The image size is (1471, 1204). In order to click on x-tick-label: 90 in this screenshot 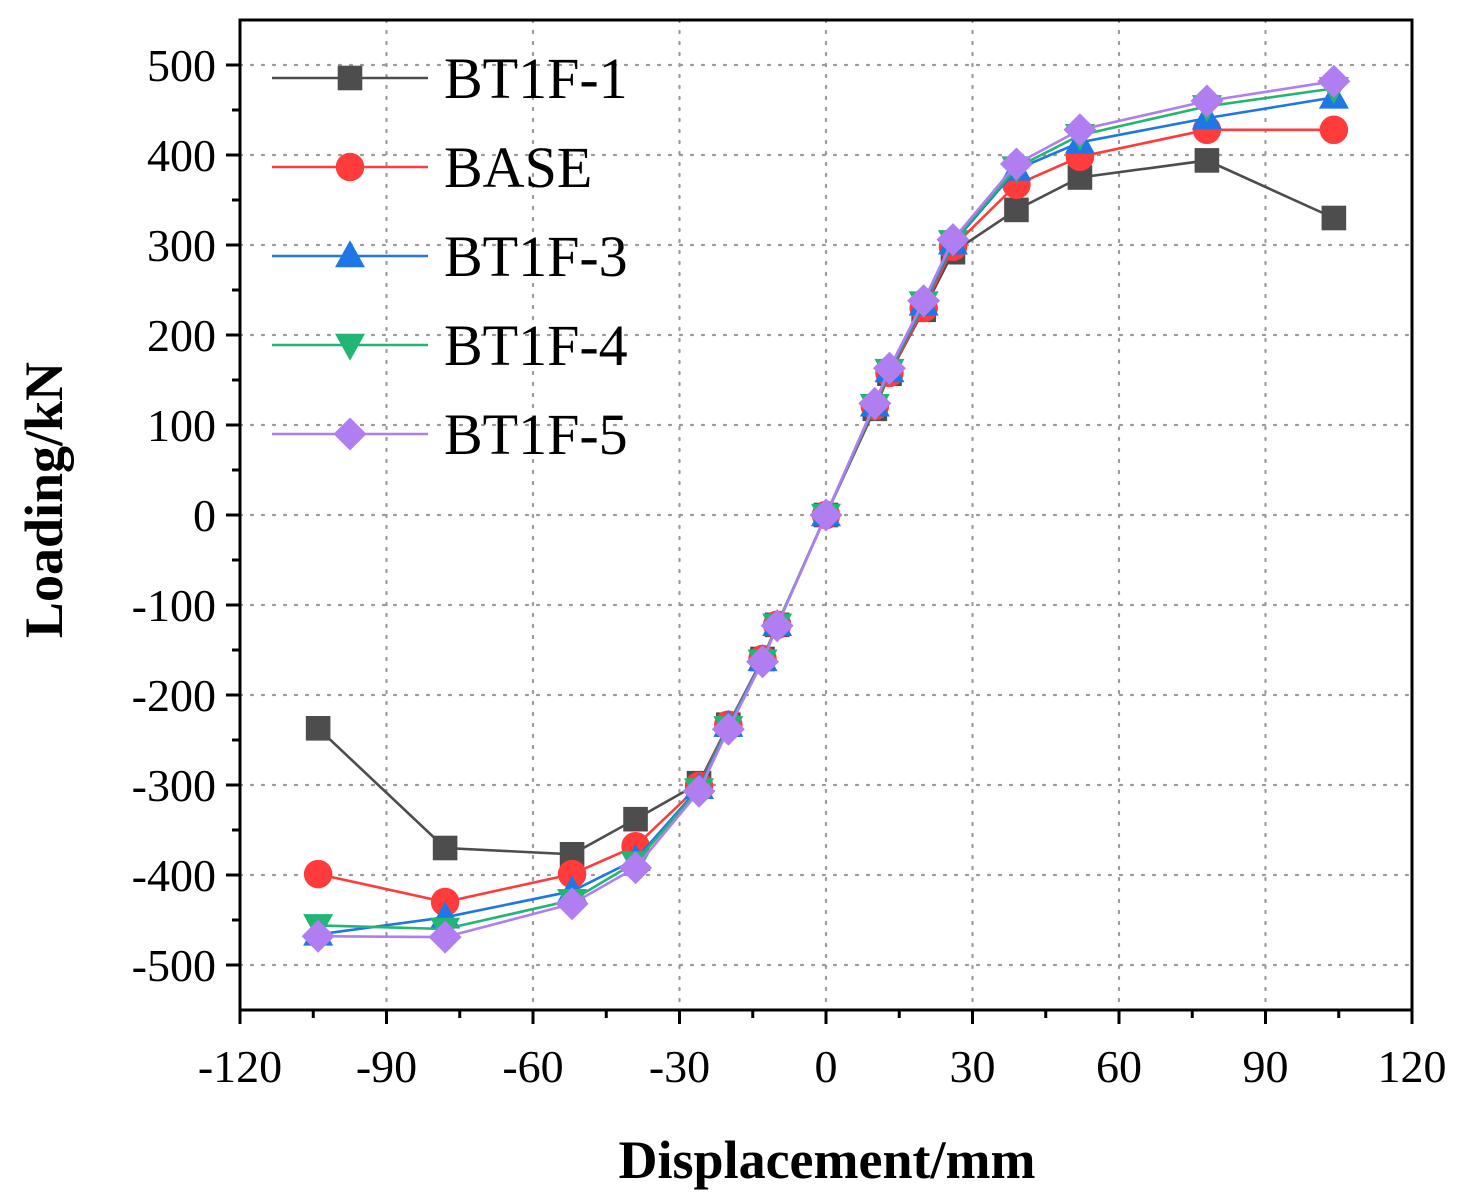, I will do `click(1266, 1066)`.